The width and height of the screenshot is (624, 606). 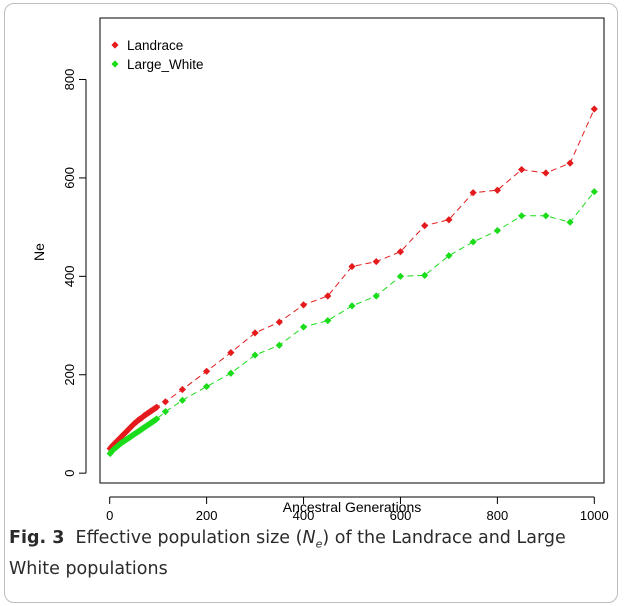 What do you see at coordinates (69, 473) in the screenshot?
I see `y-tick-label-0: 0` at bounding box center [69, 473].